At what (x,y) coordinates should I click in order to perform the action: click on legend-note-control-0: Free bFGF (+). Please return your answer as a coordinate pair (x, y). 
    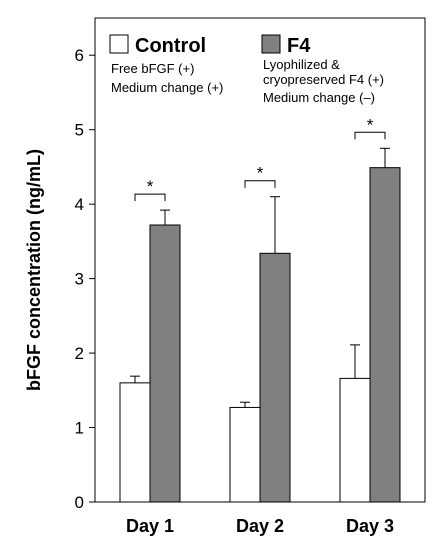
    Looking at the image, I should click on (152, 68).